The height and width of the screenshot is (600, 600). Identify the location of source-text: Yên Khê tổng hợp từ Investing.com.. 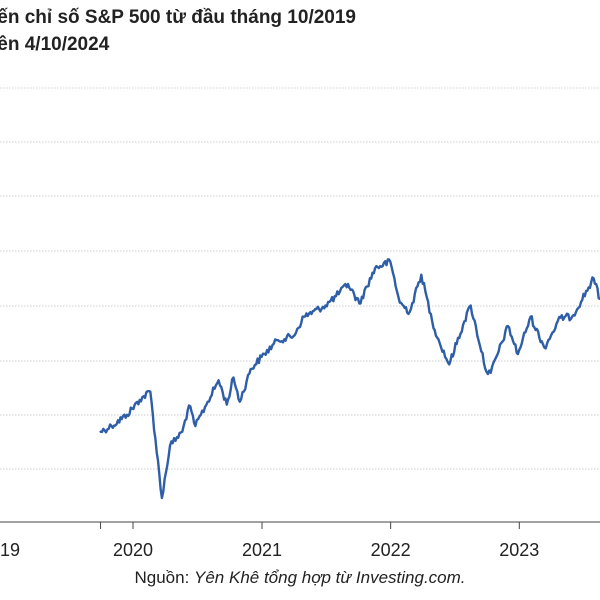
(330, 577).